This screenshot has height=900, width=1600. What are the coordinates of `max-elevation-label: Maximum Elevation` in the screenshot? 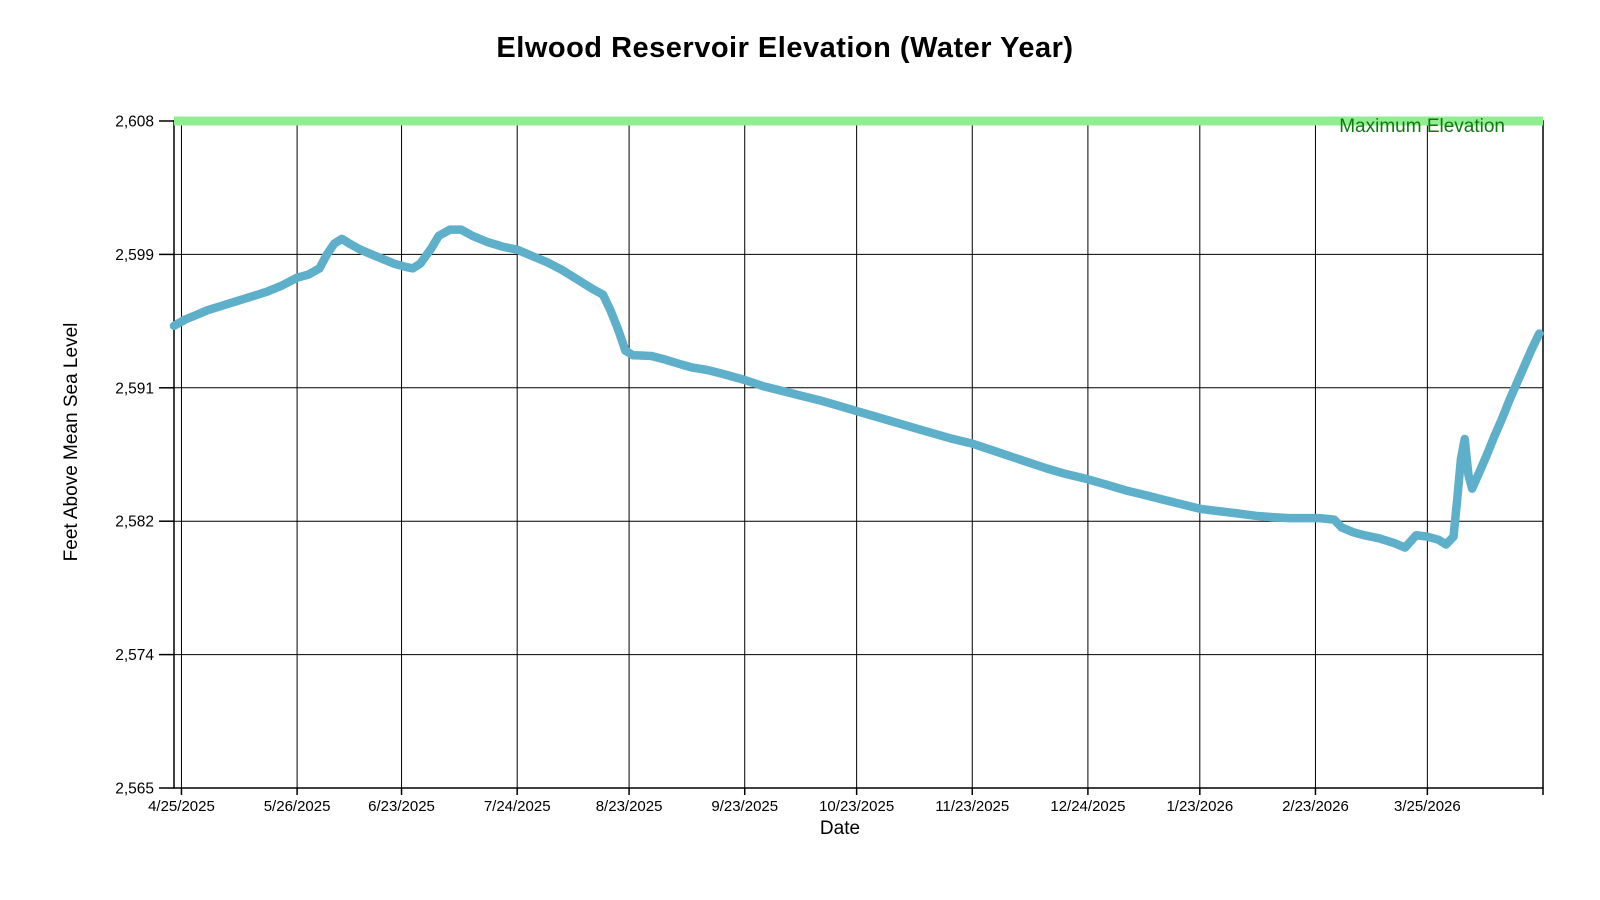 It's located at (1422, 126).